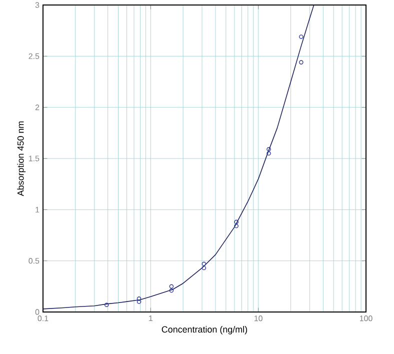 Image resolution: width=394 pixels, height=354 pixels. I want to click on y-axis-title: Absorption 450 nm, so click(21, 158).